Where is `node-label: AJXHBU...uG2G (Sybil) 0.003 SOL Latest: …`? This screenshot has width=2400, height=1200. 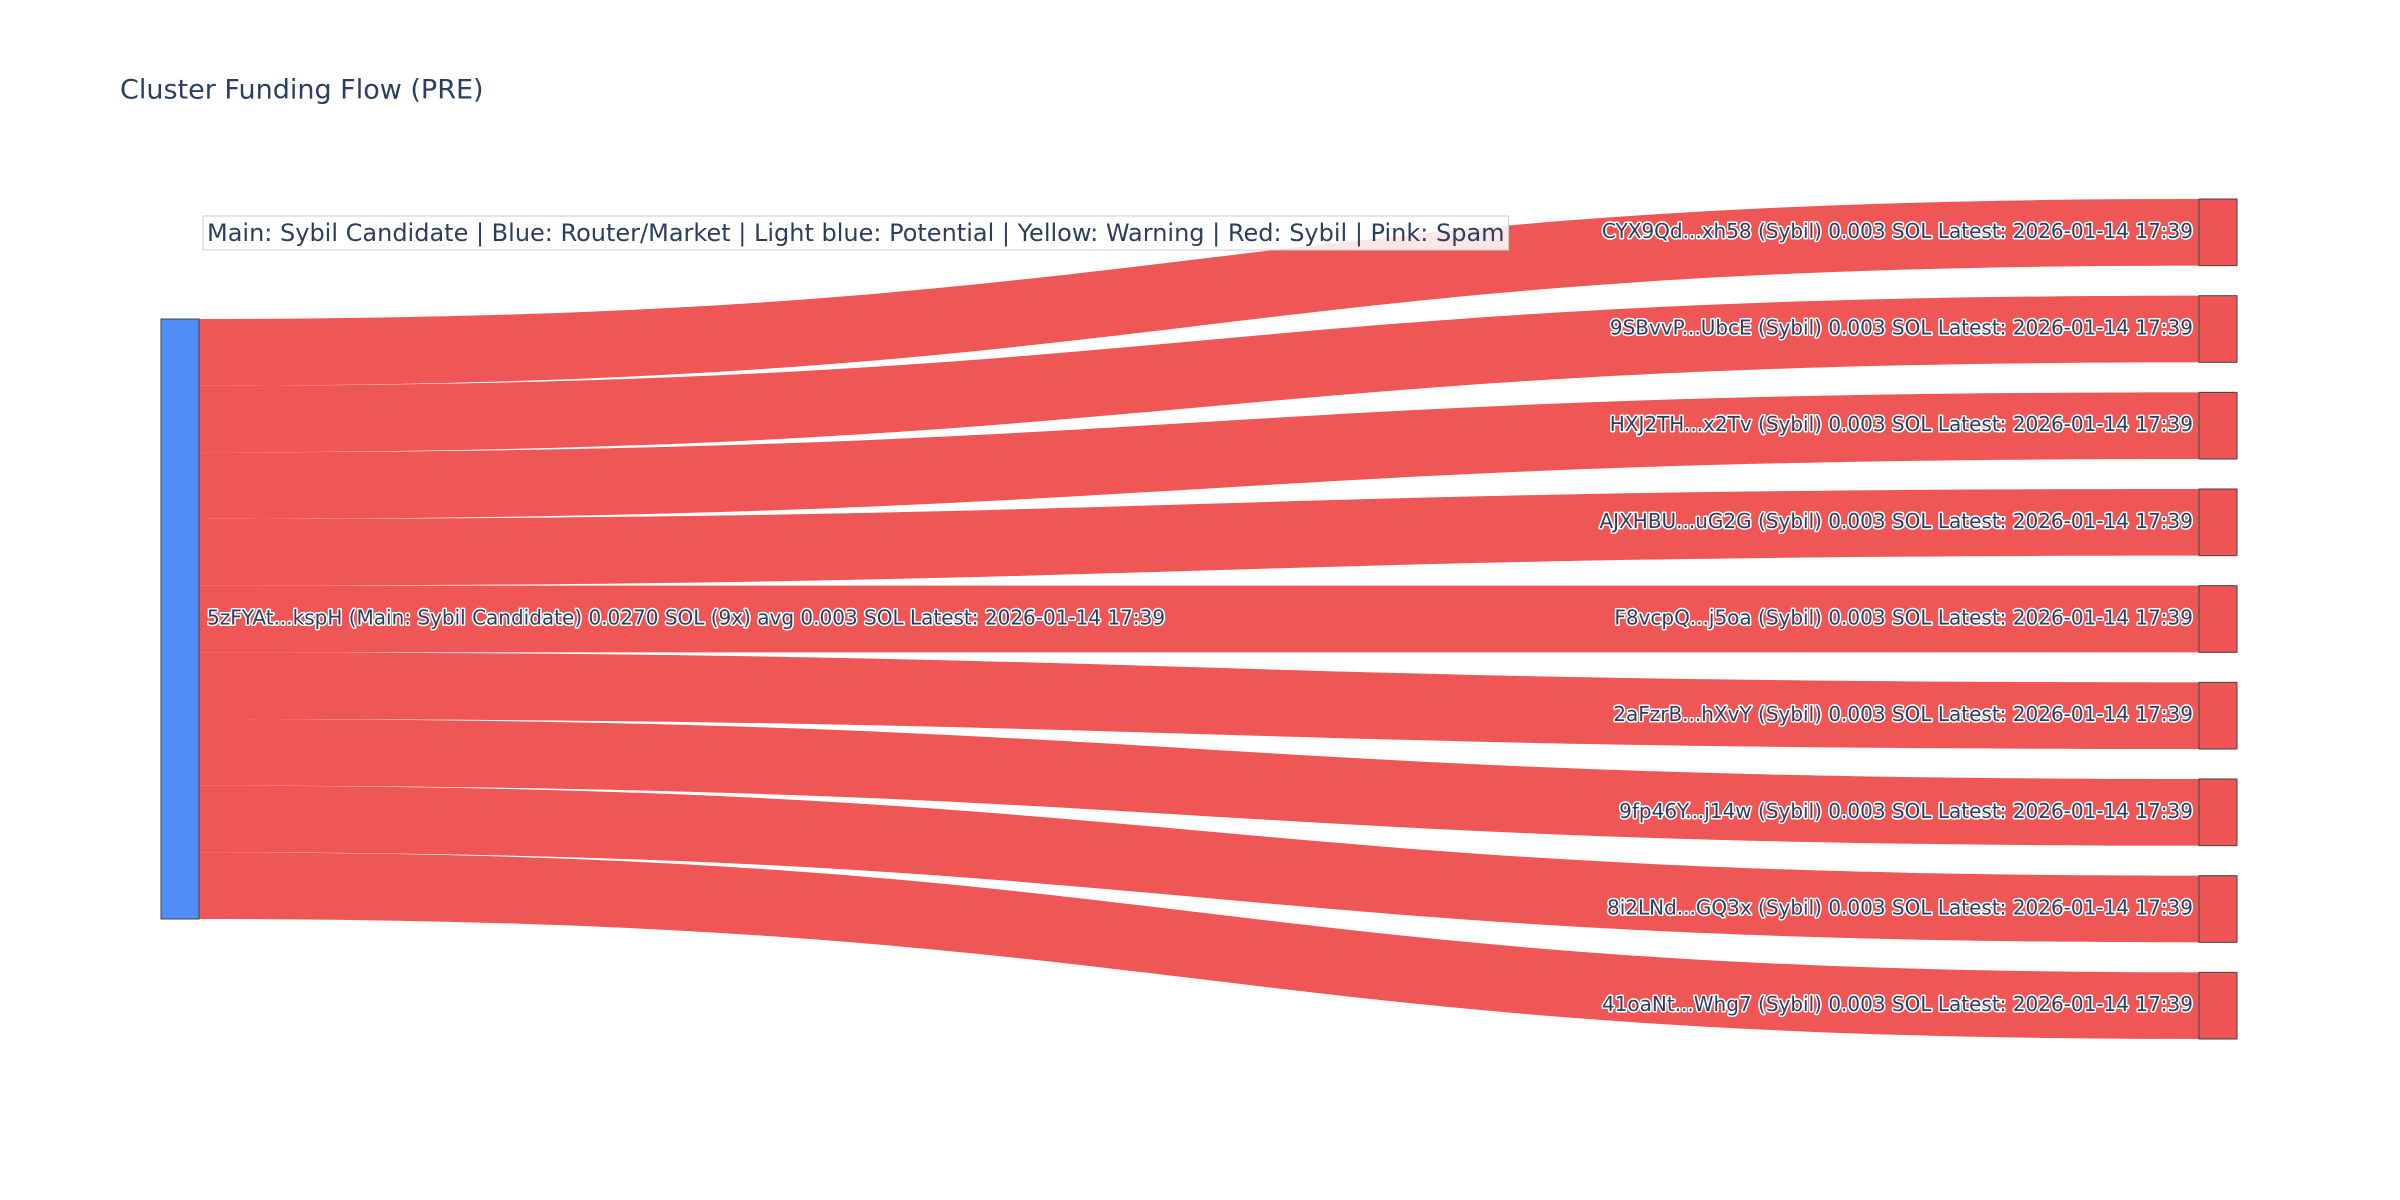
node-label: AJXHBU...uG2G (Sybil) 0.003 SOL Latest: … is located at coordinates (1897, 521).